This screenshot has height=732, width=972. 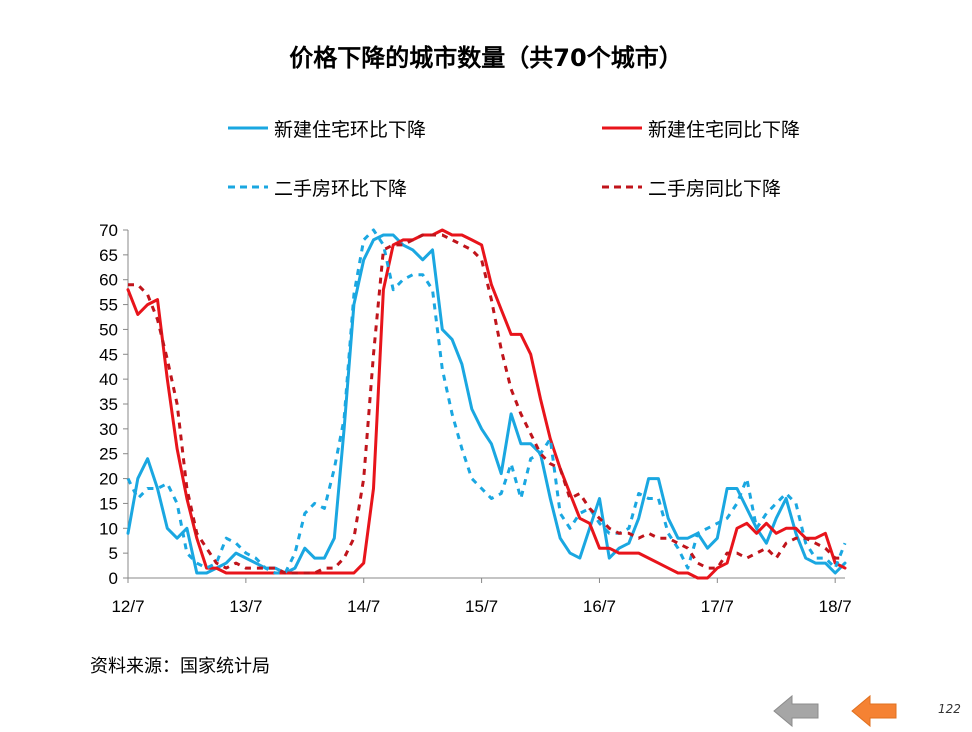 I want to click on y-tick-label: 40, so click(x=108, y=379).